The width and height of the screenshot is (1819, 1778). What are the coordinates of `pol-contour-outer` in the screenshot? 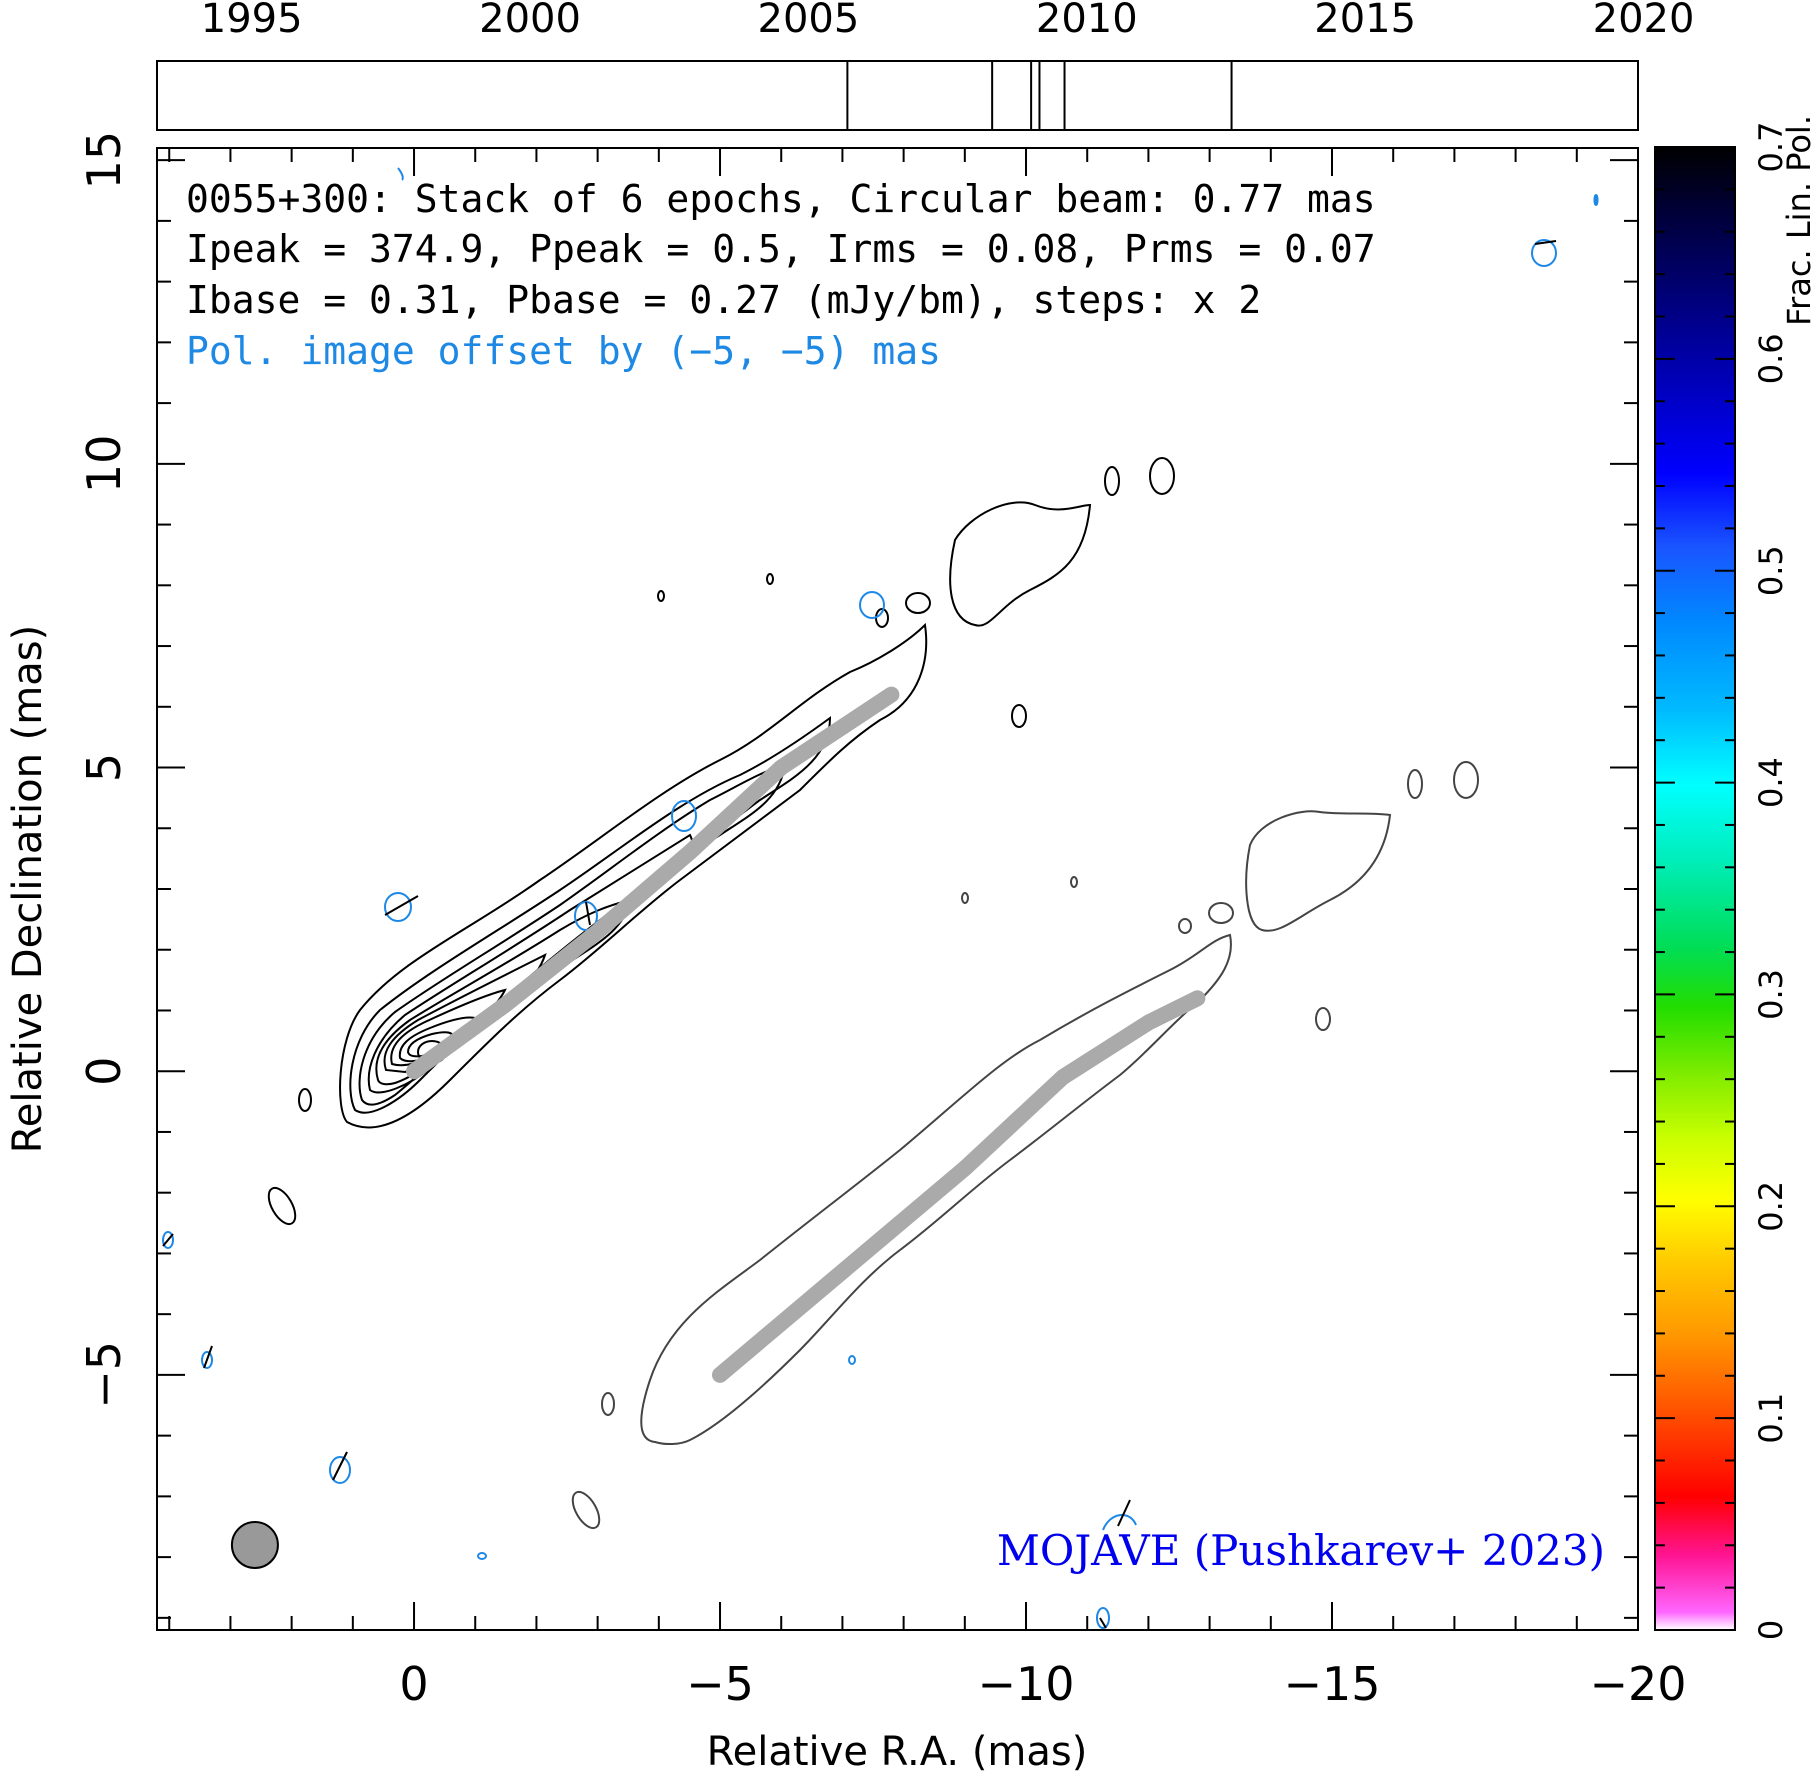 It's located at (936, 1189).